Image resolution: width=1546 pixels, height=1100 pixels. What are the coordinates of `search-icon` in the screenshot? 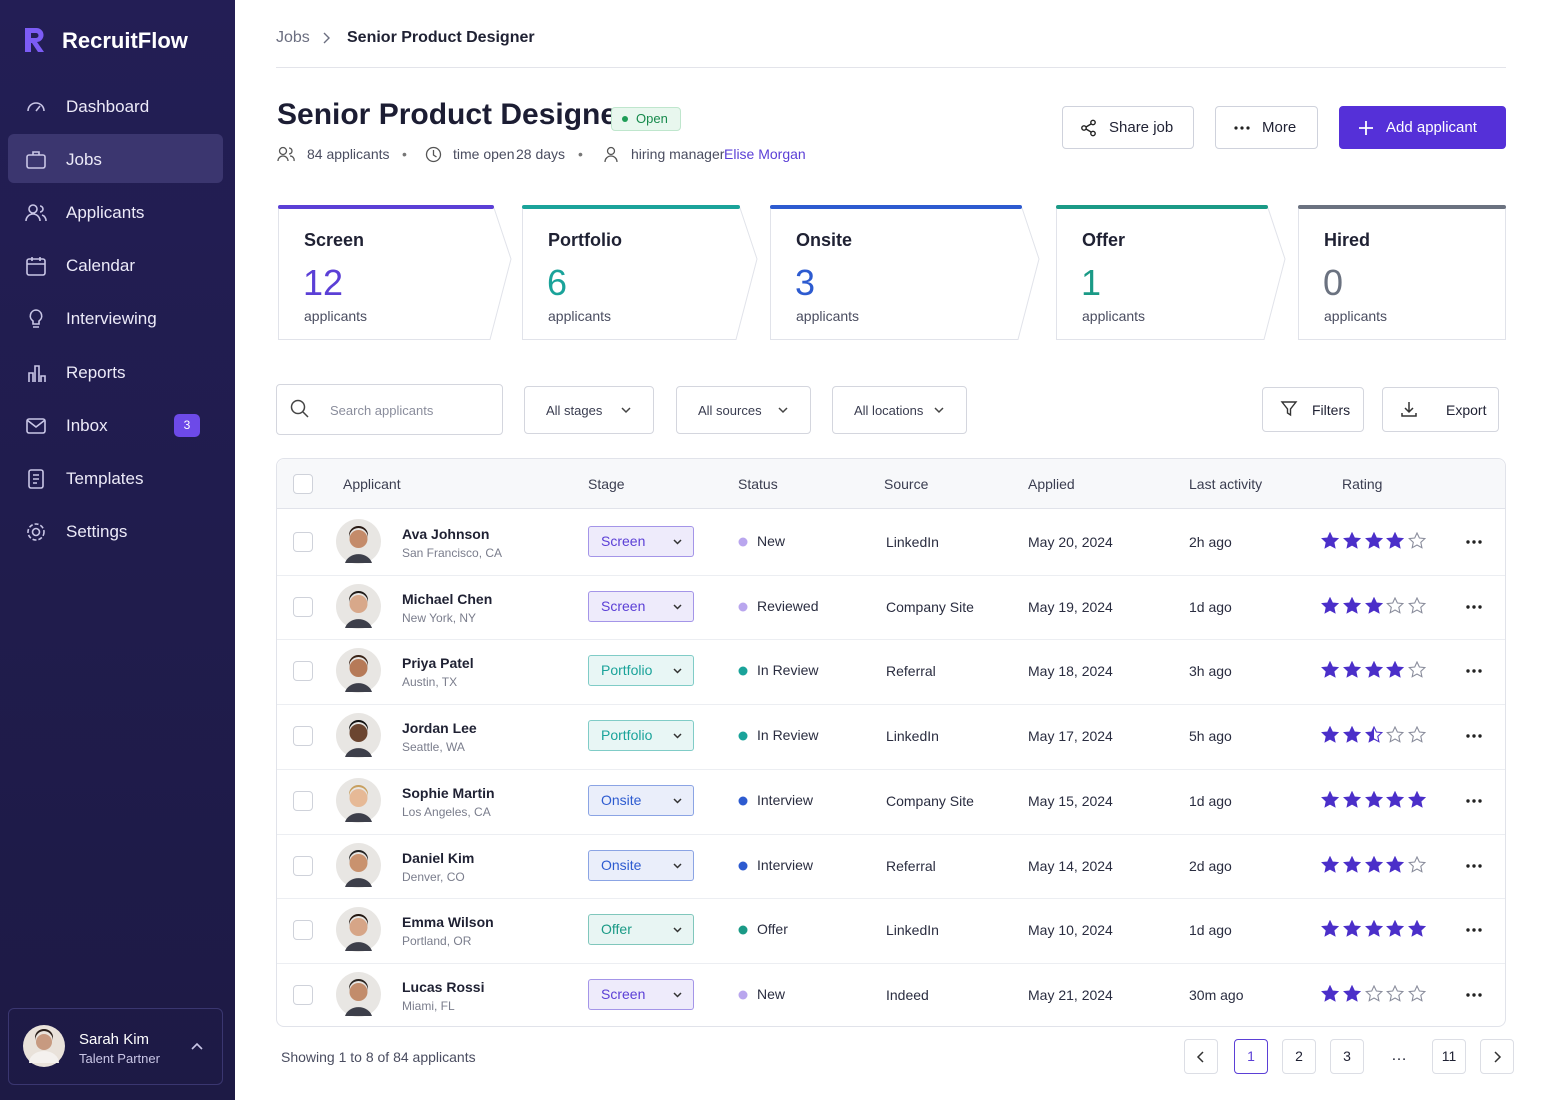 It's located at (299, 408).